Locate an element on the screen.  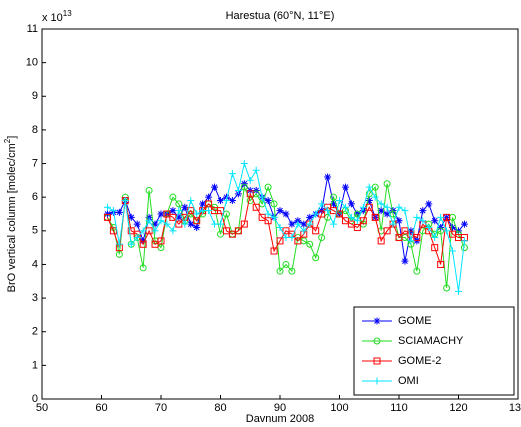
y-tick-label: 5 is located at coordinates (35, 231).